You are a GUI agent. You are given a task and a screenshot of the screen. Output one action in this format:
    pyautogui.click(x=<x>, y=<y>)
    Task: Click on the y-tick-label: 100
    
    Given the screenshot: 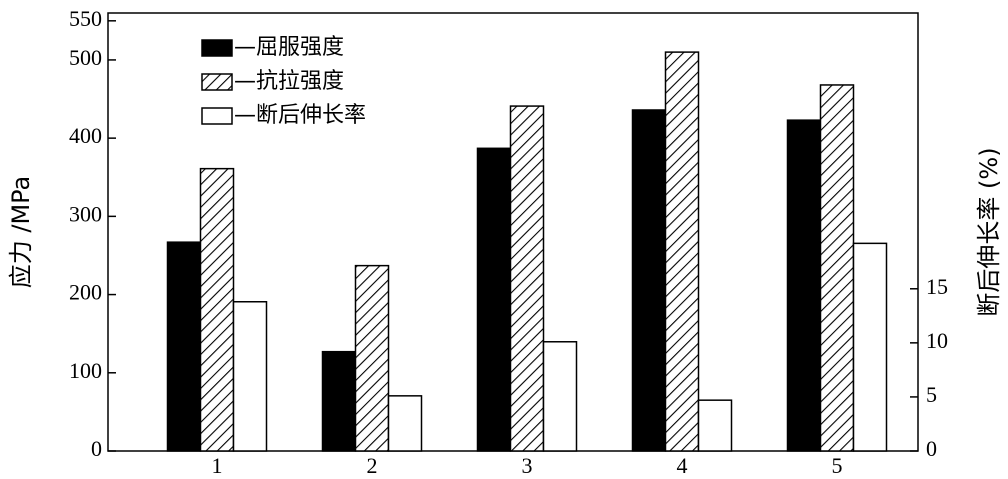 What is the action you would take?
    pyautogui.click(x=85, y=370)
    